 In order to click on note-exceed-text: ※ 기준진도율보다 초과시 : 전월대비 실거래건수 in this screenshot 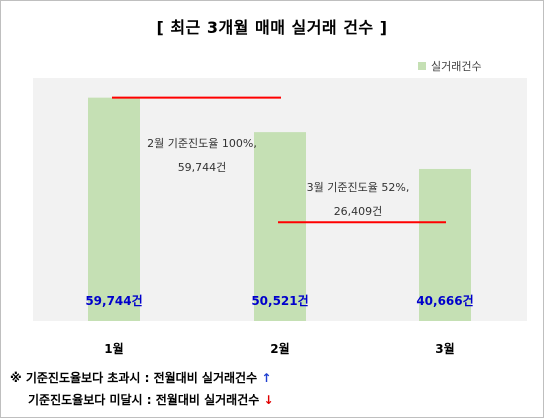, I will do `click(134, 378)`.